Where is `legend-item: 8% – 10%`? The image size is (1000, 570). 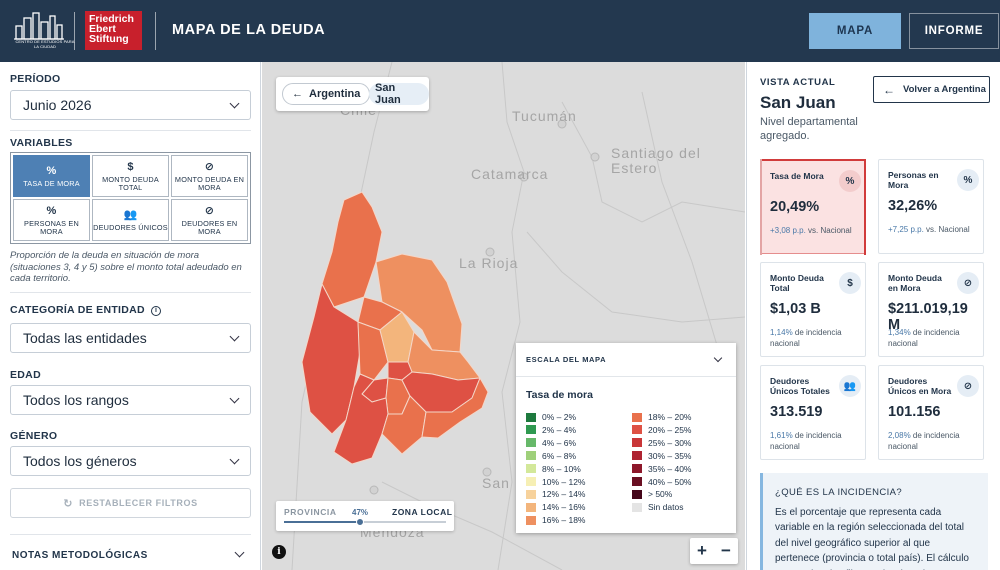 legend-item: 8% – 10% is located at coordinates (553, 469).